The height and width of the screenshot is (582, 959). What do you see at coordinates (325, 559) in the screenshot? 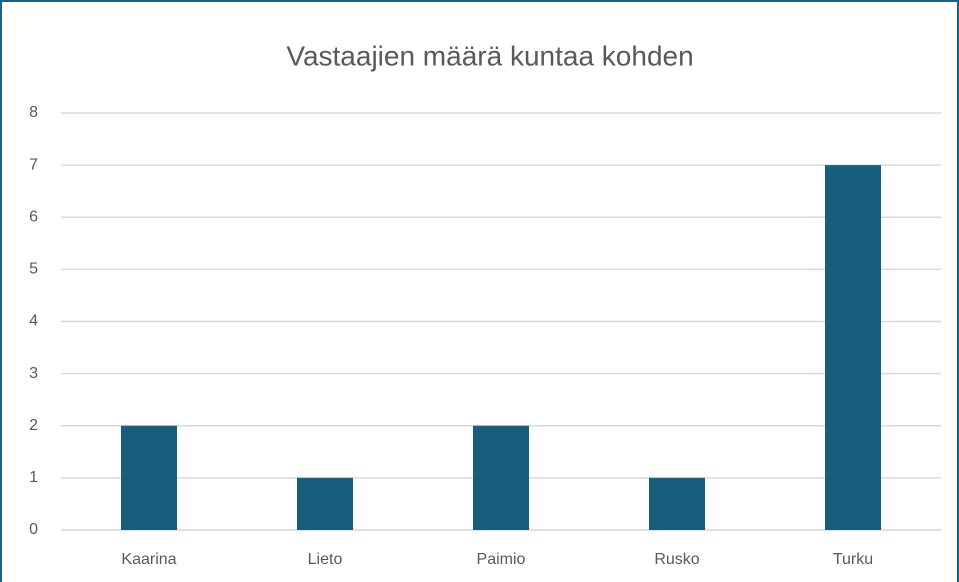
I see `x-tick-label: Lieto` at bounding box center [325, 559].